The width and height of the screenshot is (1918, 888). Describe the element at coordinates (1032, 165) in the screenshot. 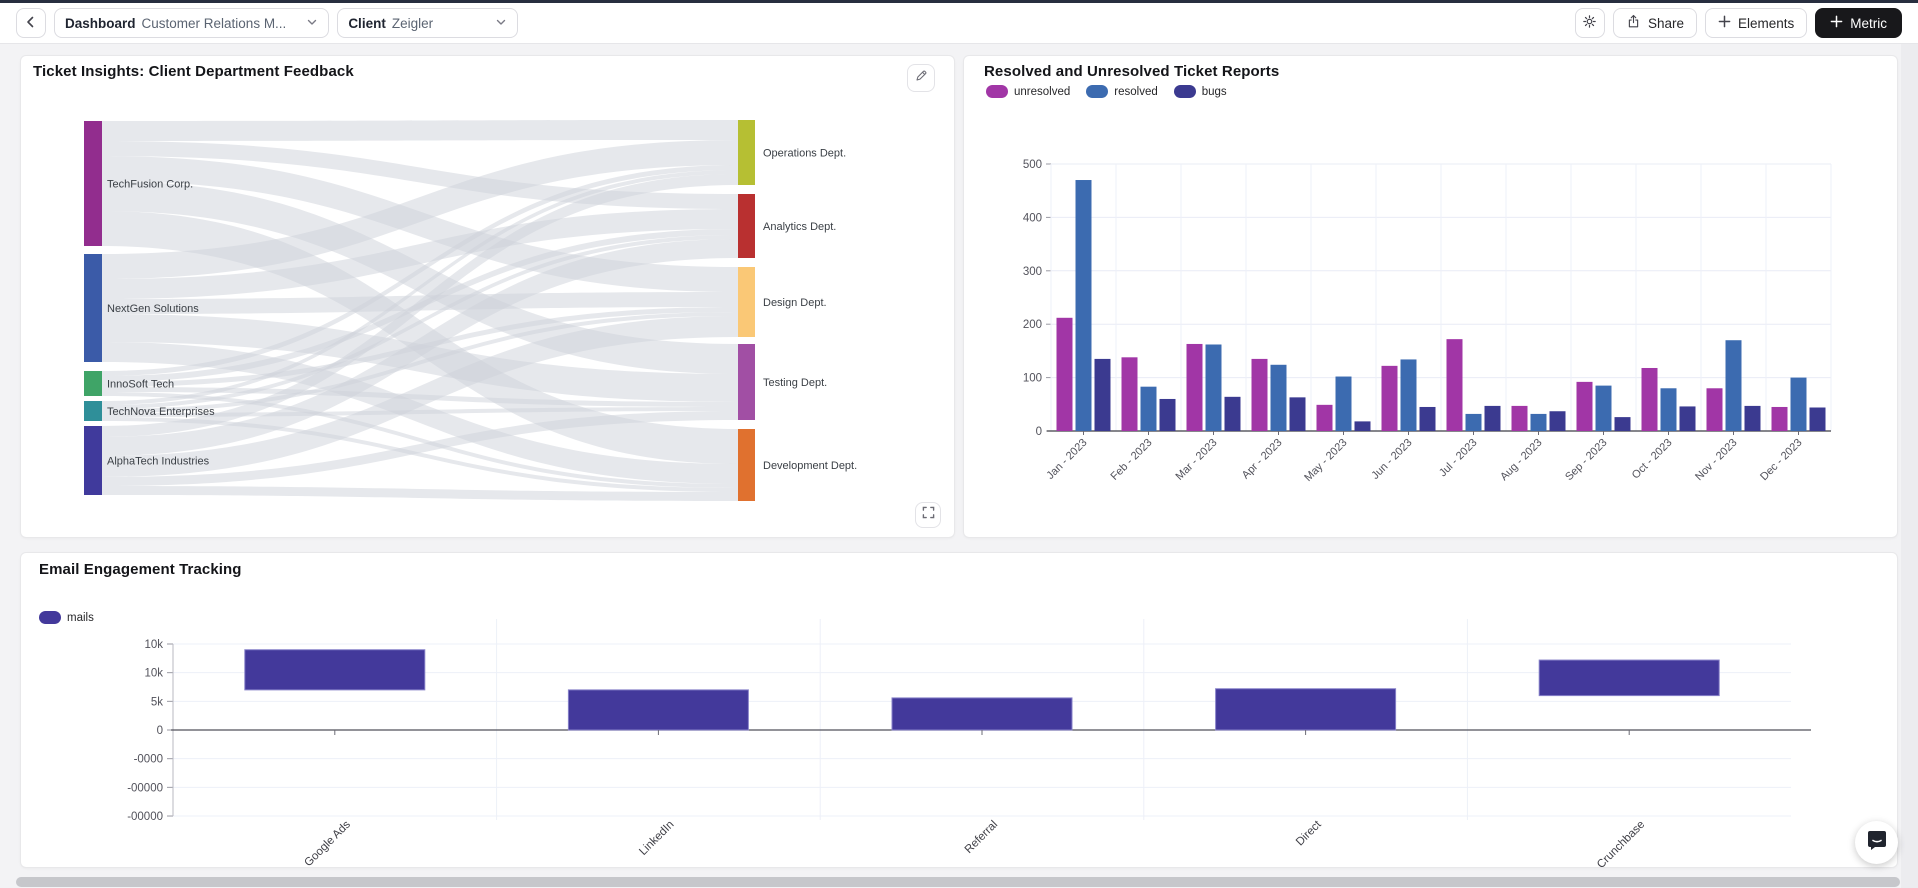

I see `y-tick-label: 500` at that location.